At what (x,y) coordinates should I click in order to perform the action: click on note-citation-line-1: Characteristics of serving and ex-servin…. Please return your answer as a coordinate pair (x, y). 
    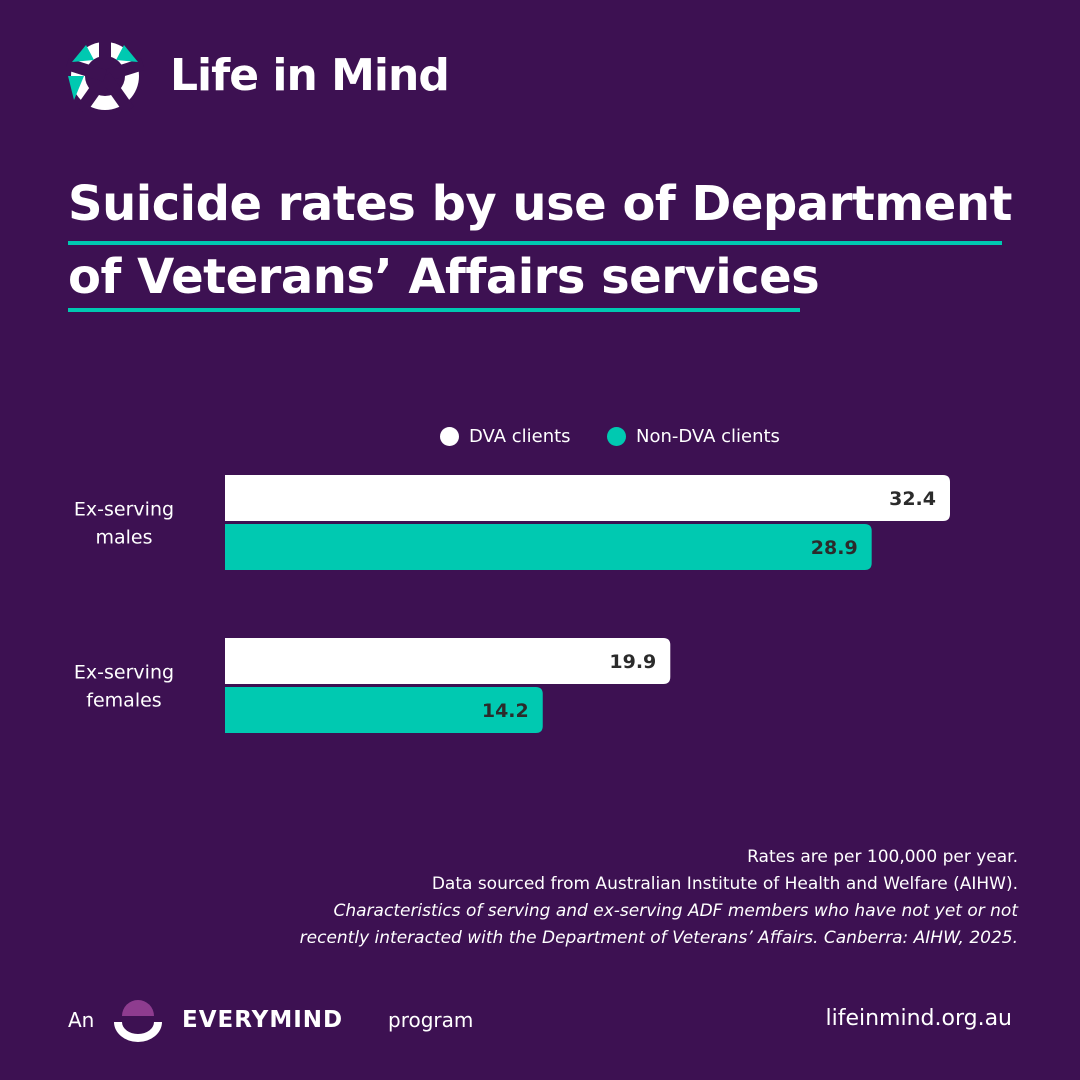
    Looking at the image, I should click on (676, 911).